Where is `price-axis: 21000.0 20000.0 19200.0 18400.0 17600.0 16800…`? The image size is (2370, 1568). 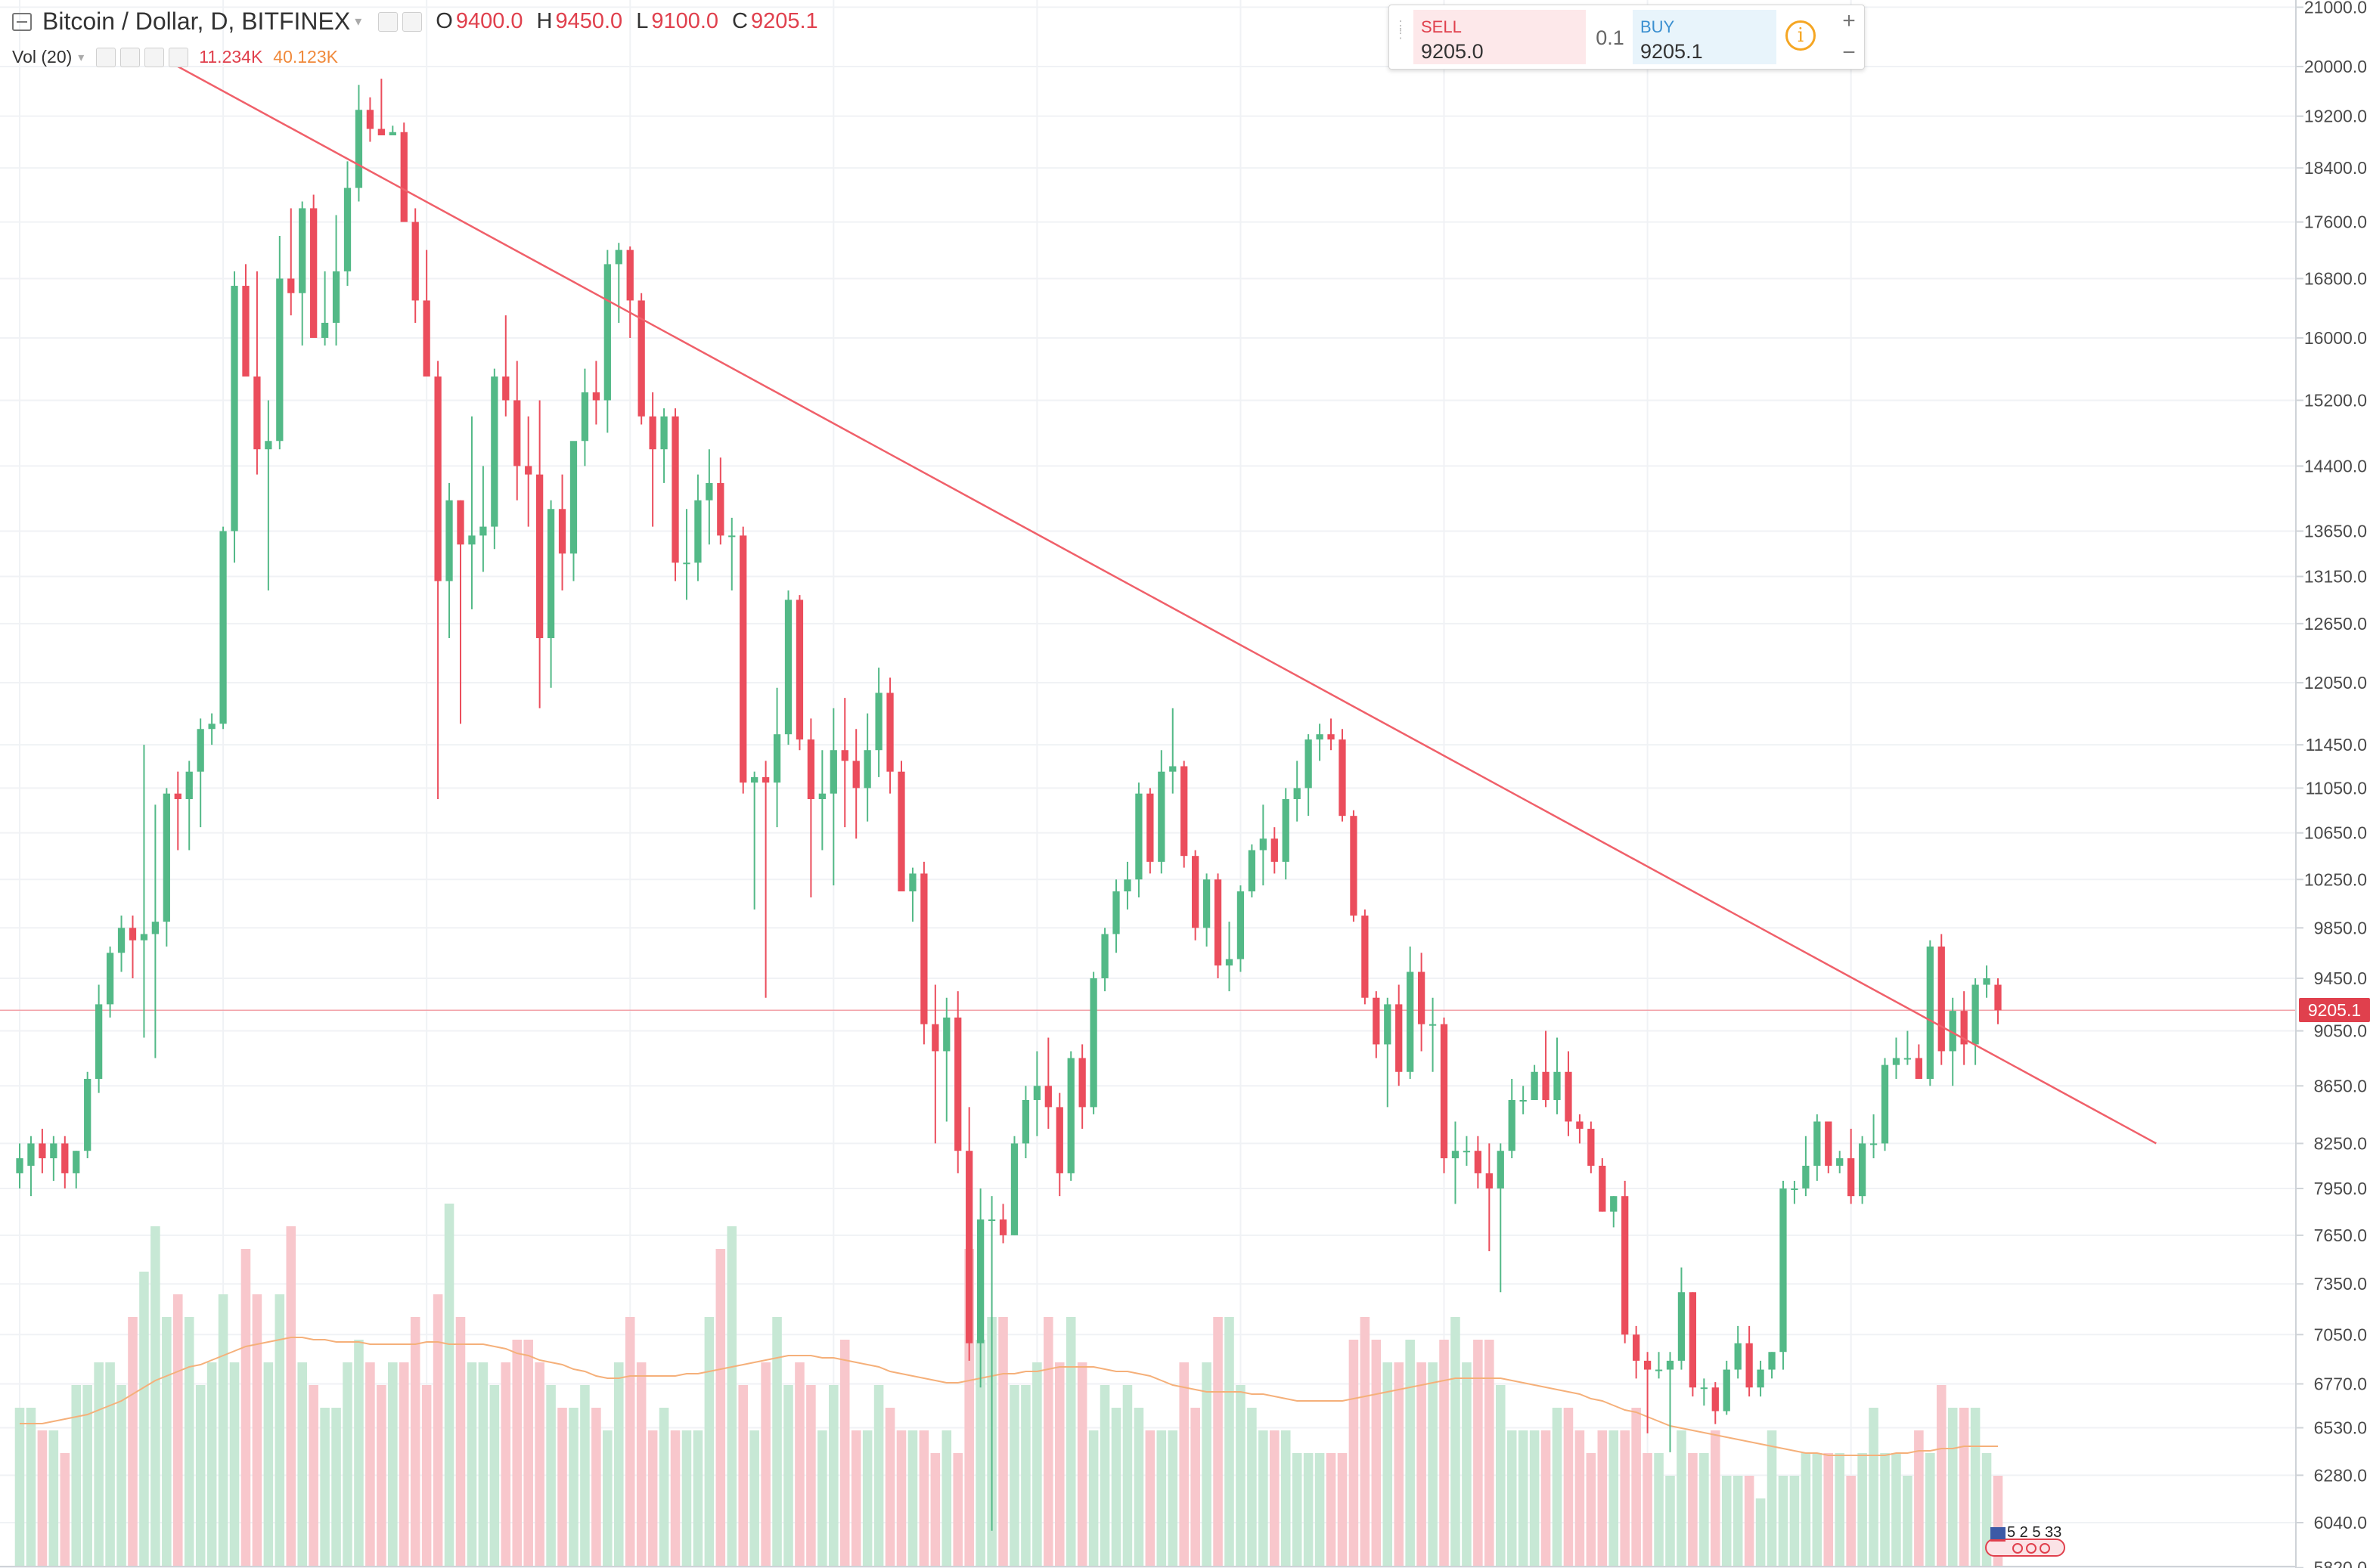
price-axis: 21000.0 20000.0 19200.0 18400.0 17600.0 16800… is located at coordinates (2331, 784).